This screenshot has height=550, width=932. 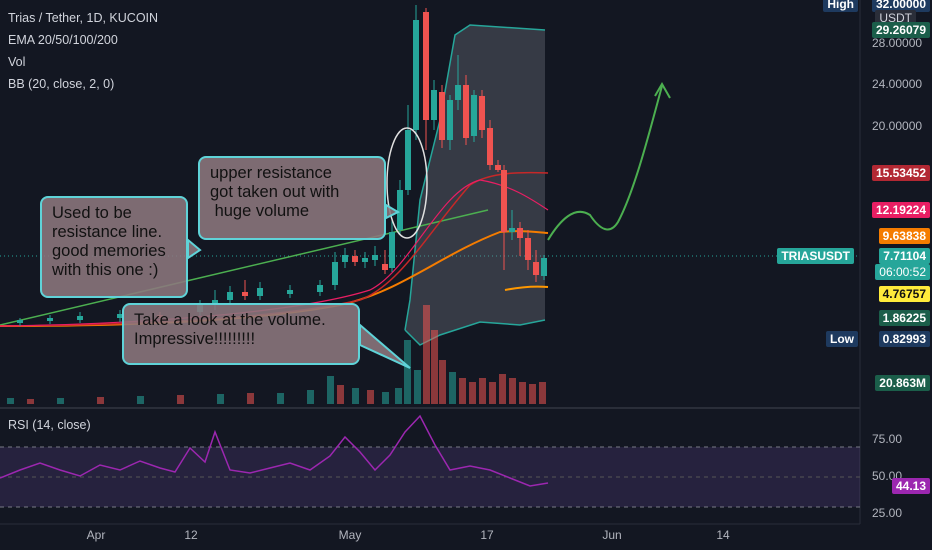 What do you see at coordinates (904, 339) in the screenshot?
I see `low-value: 0.82993` at bounding box center [904, 339].